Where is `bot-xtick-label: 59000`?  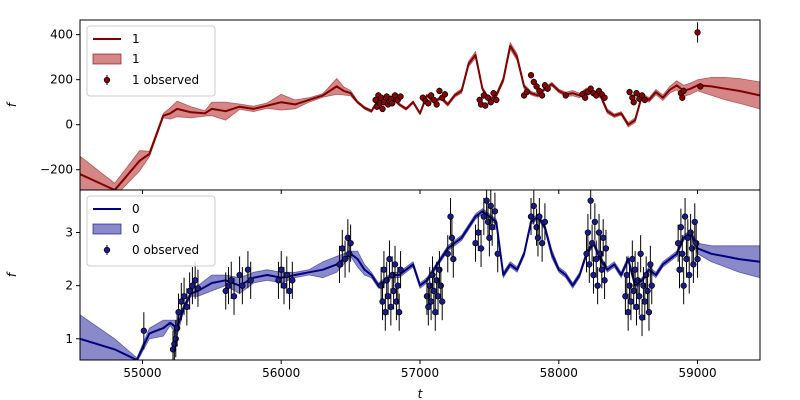 bot-xtick-label: 59000 is located at coordinates (697, 373).